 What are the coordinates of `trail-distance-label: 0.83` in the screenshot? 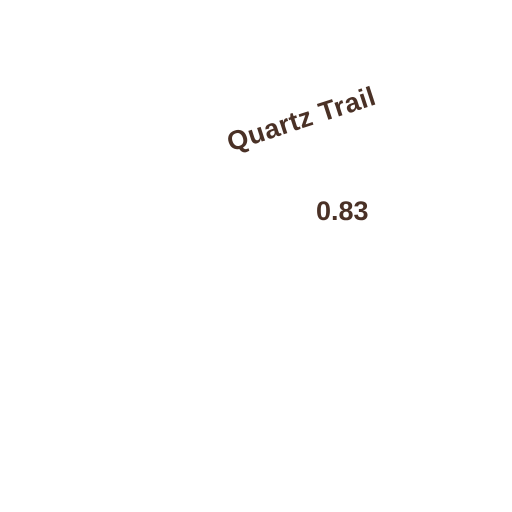 It's located at (342, 211).